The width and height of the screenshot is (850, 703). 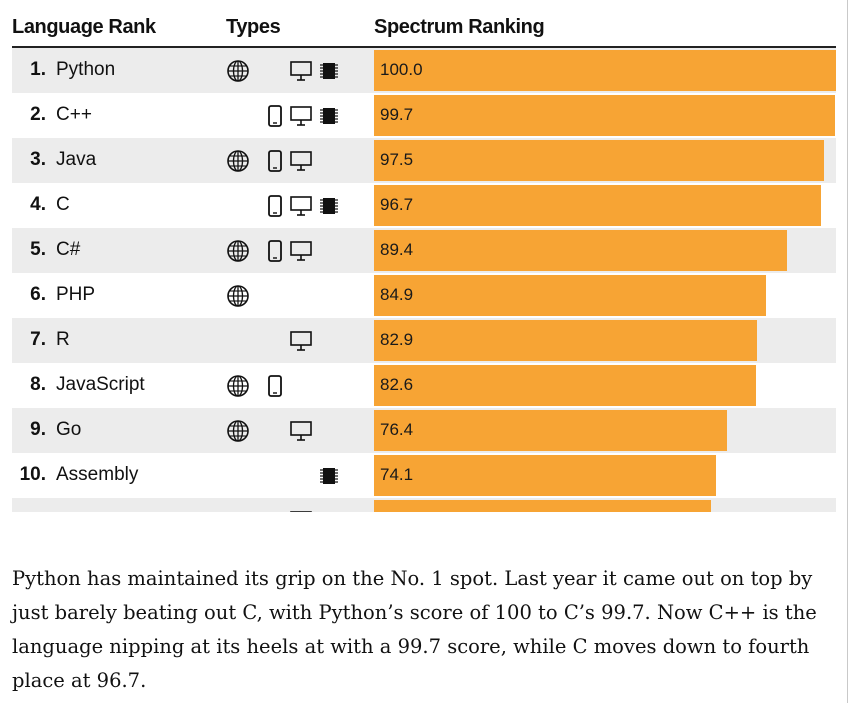 I want to click on ranking-value-label: 84.9, so click(x=397, y=294).